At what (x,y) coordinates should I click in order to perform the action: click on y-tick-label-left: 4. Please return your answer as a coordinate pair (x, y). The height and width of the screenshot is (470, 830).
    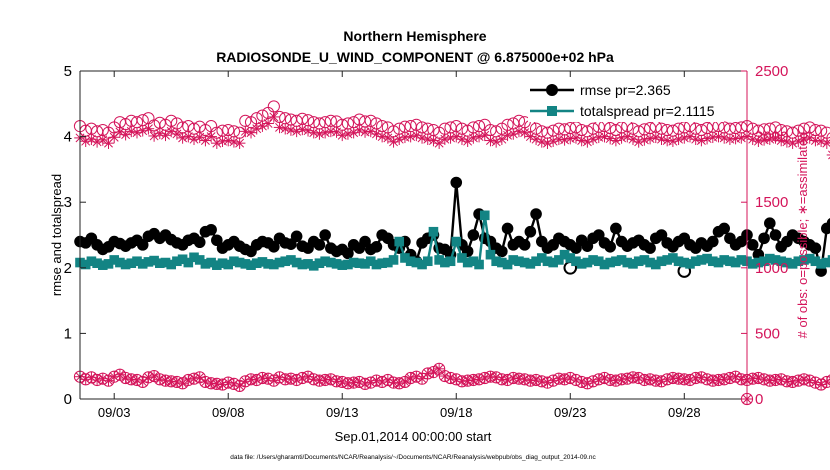
    Looking at the image, I should click on (68, 137).